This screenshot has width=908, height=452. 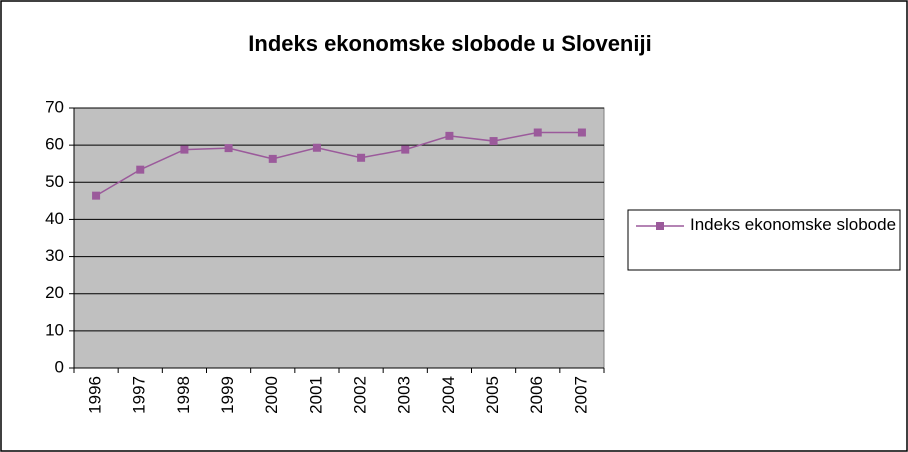 I want to click on x-tick-label: 2006, so click(x=536, y=395).